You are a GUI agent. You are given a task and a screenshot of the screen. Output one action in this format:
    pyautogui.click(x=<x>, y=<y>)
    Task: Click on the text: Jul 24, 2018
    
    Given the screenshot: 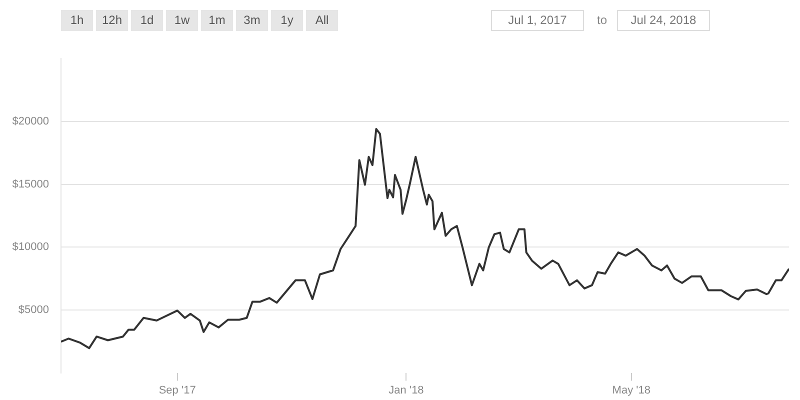 What is the action you would take?
    pyautogui.click(x=663, y=20)
    